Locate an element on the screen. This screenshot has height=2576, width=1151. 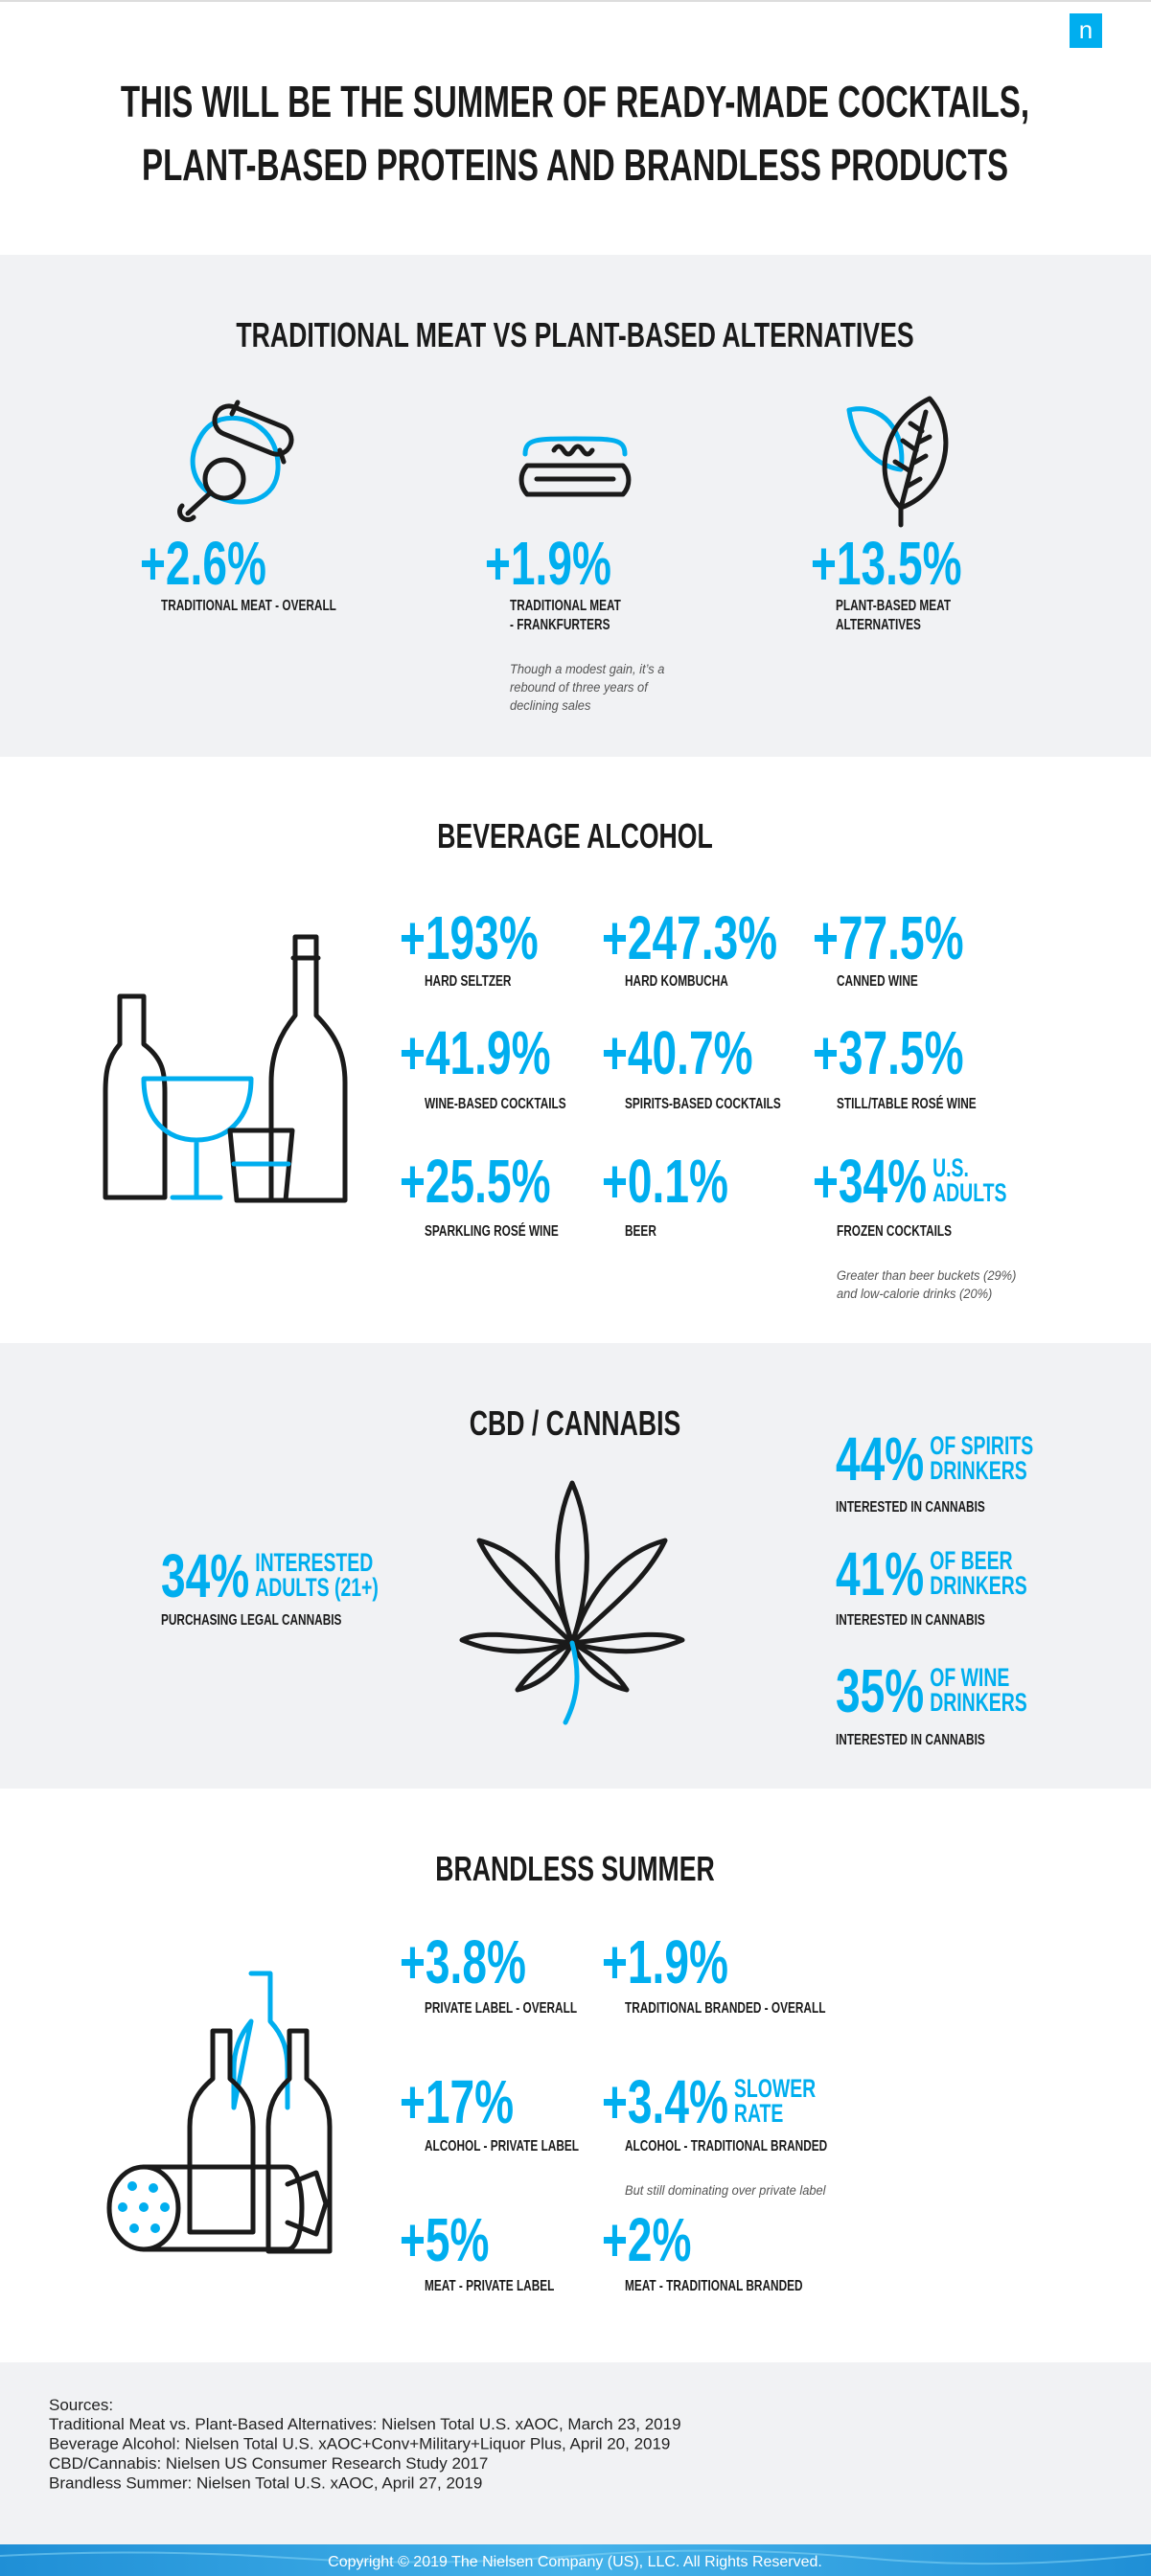
stat-value: +13.5% is located at coordinates (886, 564).